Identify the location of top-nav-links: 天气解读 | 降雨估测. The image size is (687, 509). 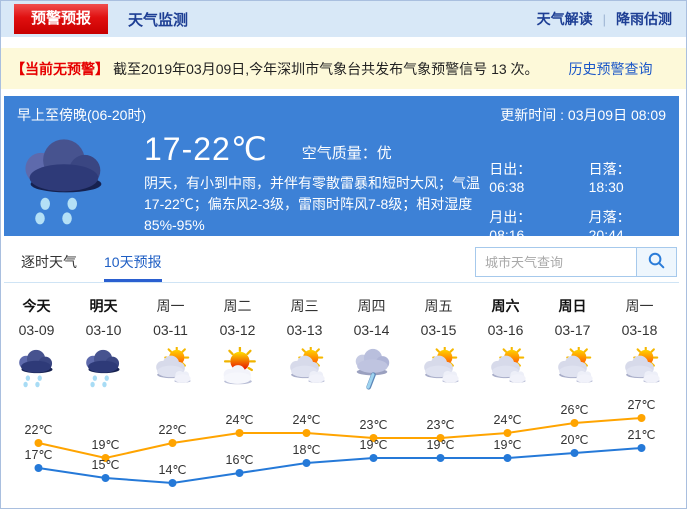
(611, 19).